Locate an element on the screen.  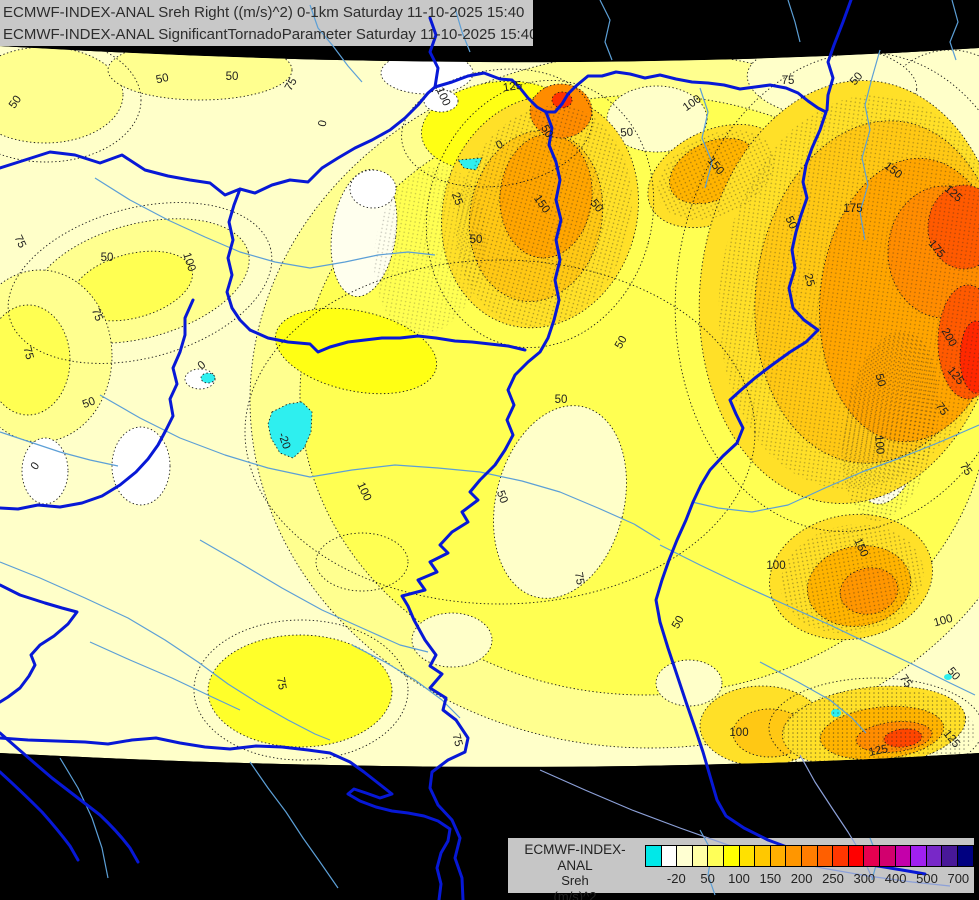
legend-parameter-name: Sreh is located at coordinates (575, 880).